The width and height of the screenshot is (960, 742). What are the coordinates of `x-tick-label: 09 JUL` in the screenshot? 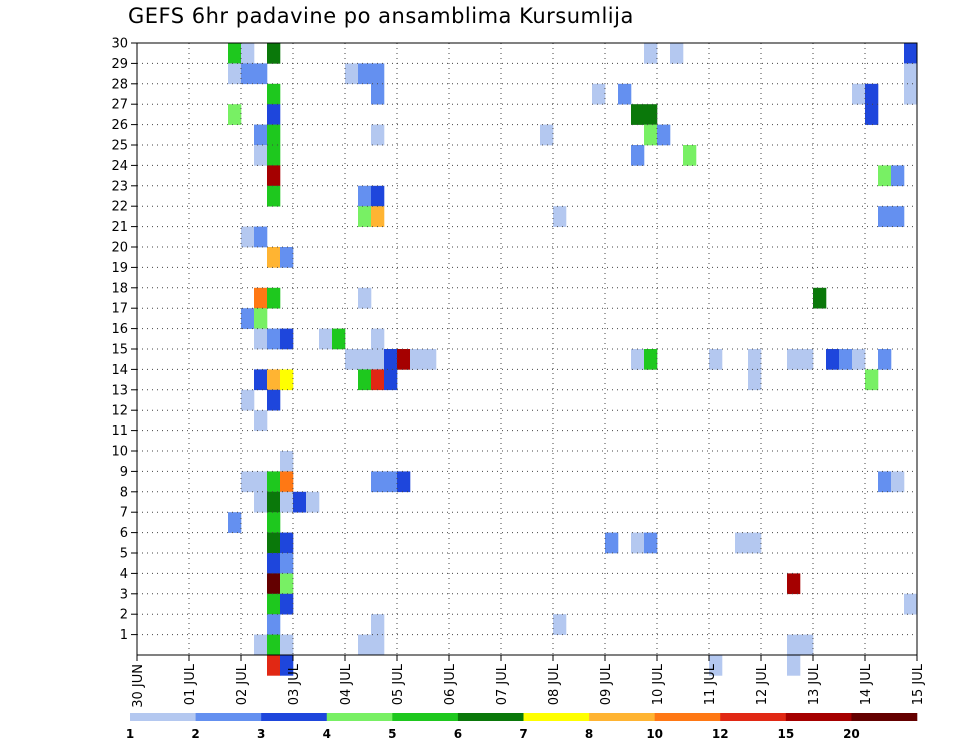 It's located at (606, 684).